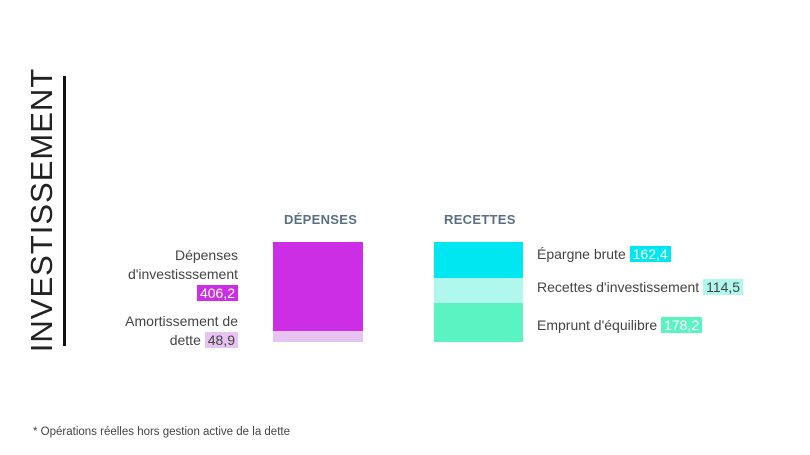 The image size is (810, 455). Describe the element at coordinates (321, 219) in the screenshot. I see `column-header-depenses: DÉPENSES` at that location.